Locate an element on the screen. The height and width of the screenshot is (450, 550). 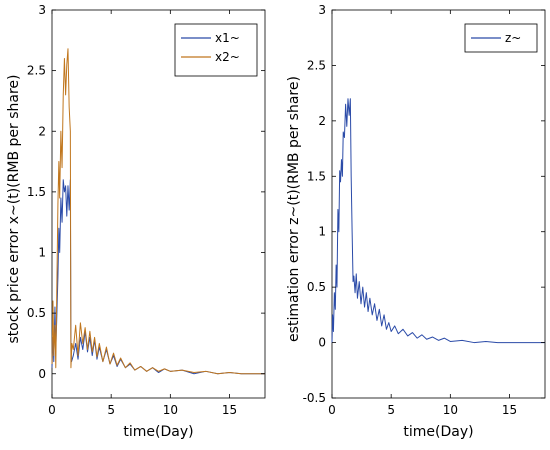
legend: z~ is located at coordinates (501, 38).